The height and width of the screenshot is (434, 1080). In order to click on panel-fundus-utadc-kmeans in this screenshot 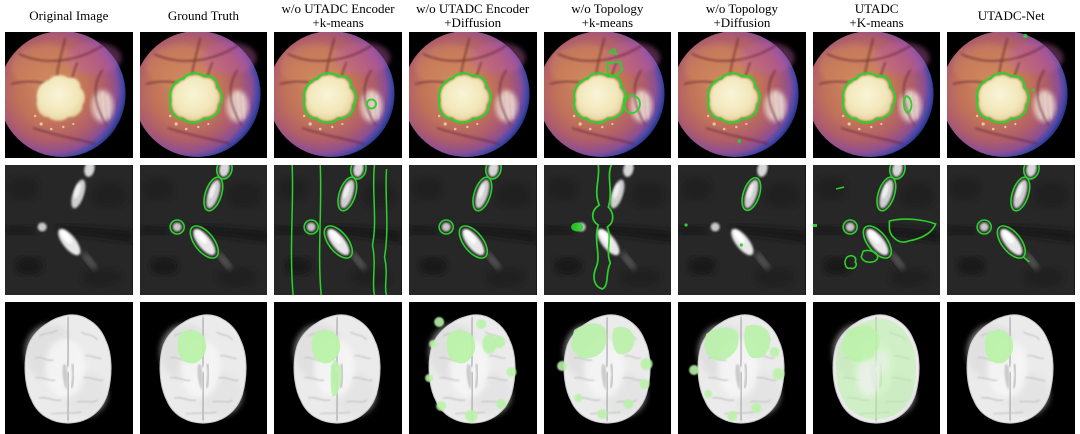, I will do `click(876, 95)`.